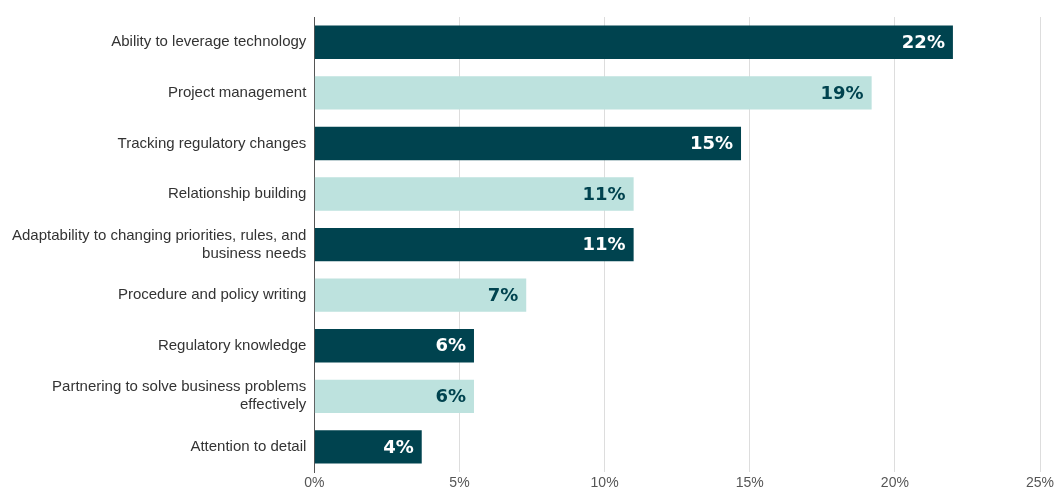  Describe the element at coordinates (503, 294) in the screenshot. I see `data-label: 7%` at that location.